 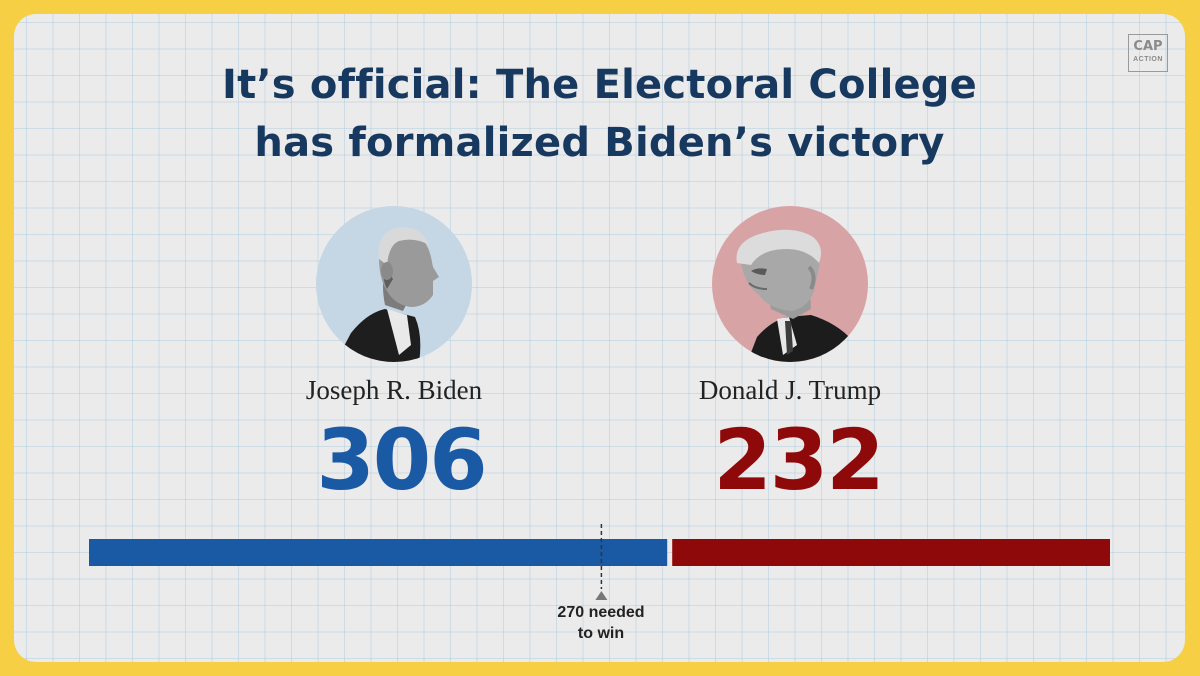 What do you see at coordinates (601, 595) in the screenshot?
I see `threshold-arrow-icon` at bounding box center [601, 595].